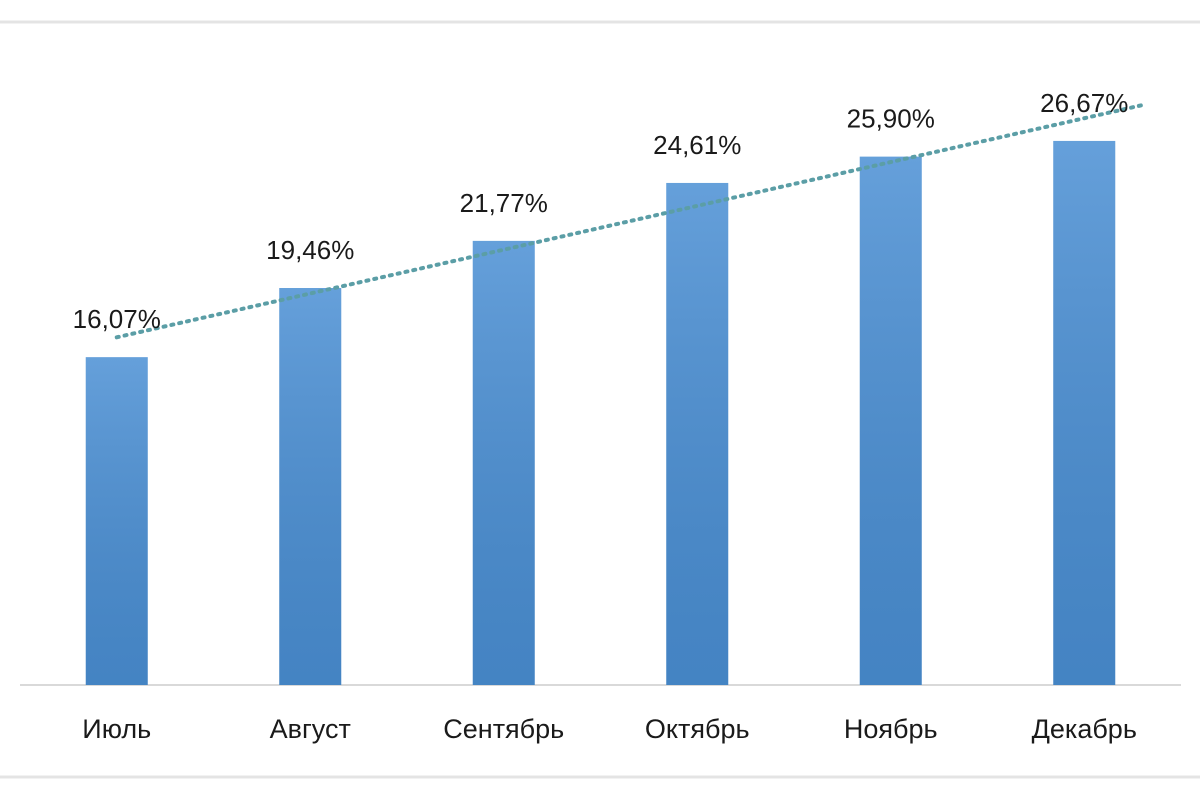  I want to click on x-tick-label: Декабрь, so click(1084, 729).